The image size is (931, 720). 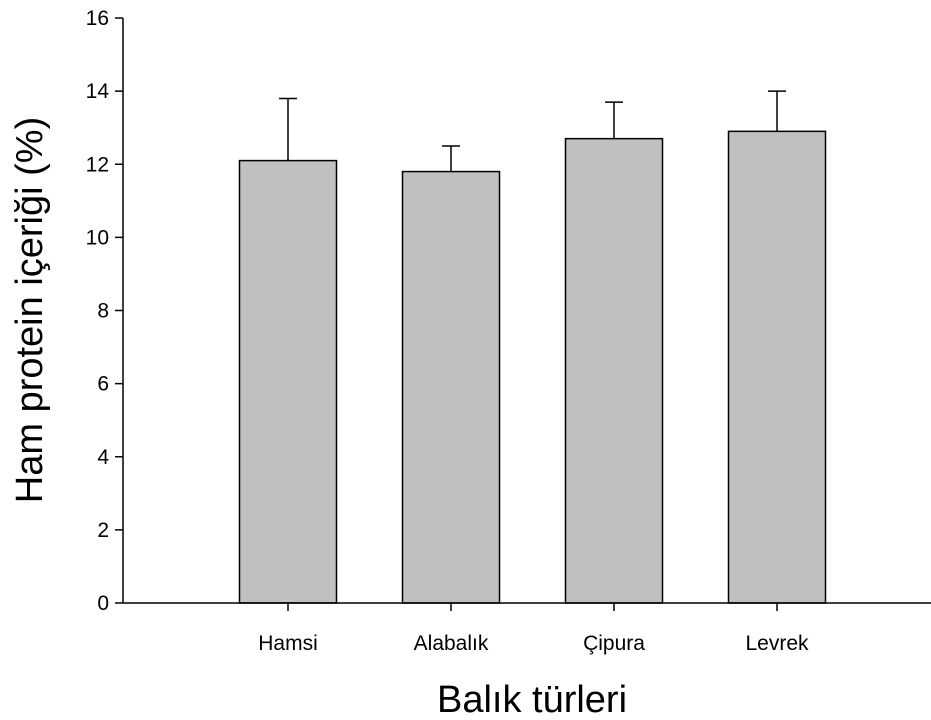 I want to click on error-bars-layer, so click(x=532, y=131).